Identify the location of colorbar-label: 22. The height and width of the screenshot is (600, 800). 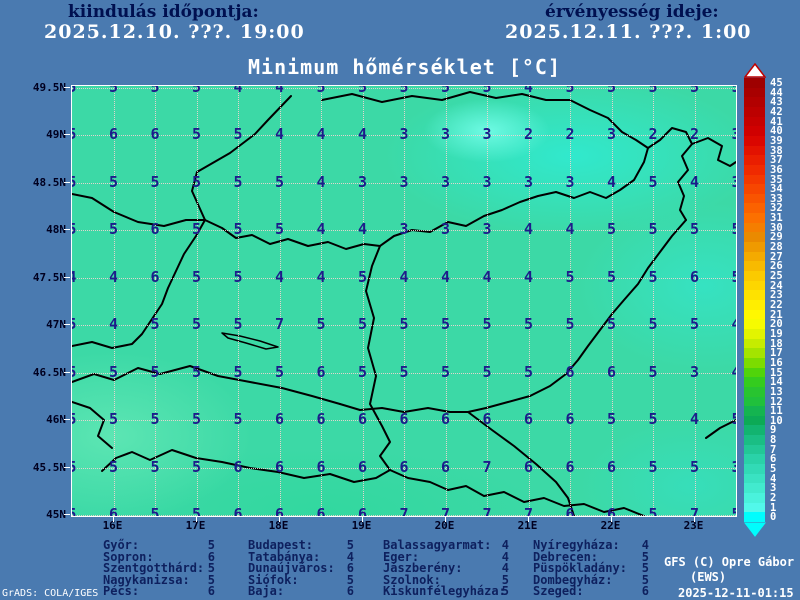
(776, 305).